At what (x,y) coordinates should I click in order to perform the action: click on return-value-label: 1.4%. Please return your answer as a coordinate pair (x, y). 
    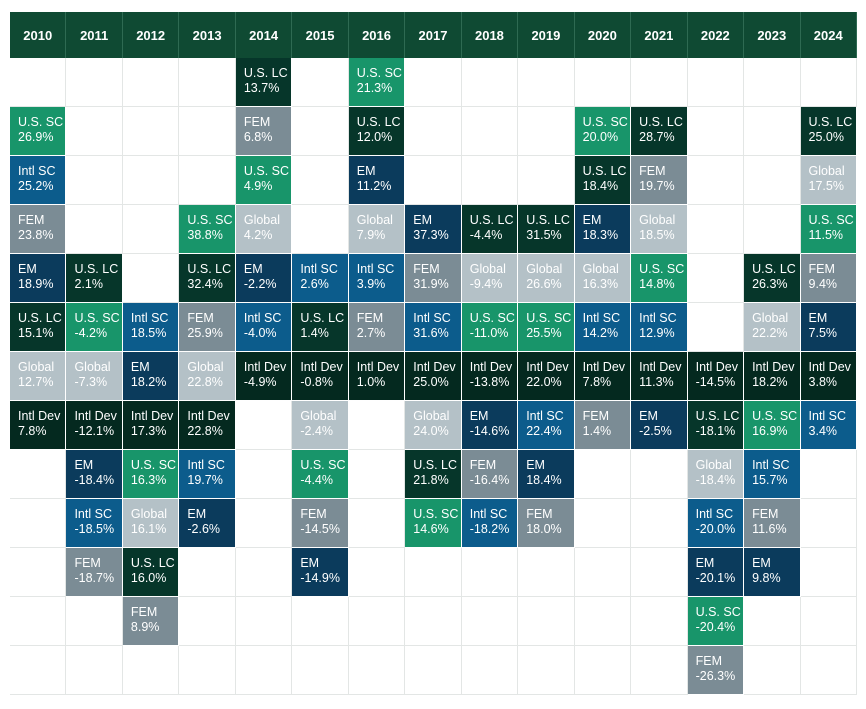
    Looking at the image, I should click on (314, 333).